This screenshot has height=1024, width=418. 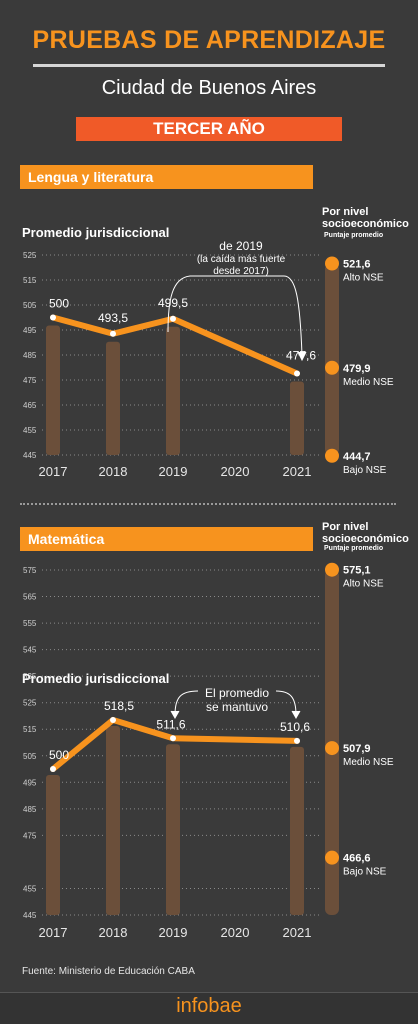 What do you see at coordinates (354, 235) in the screenshot?
I see `nse-subheader-lengua: Puntaje promedio` at bounding box center [354, 235].